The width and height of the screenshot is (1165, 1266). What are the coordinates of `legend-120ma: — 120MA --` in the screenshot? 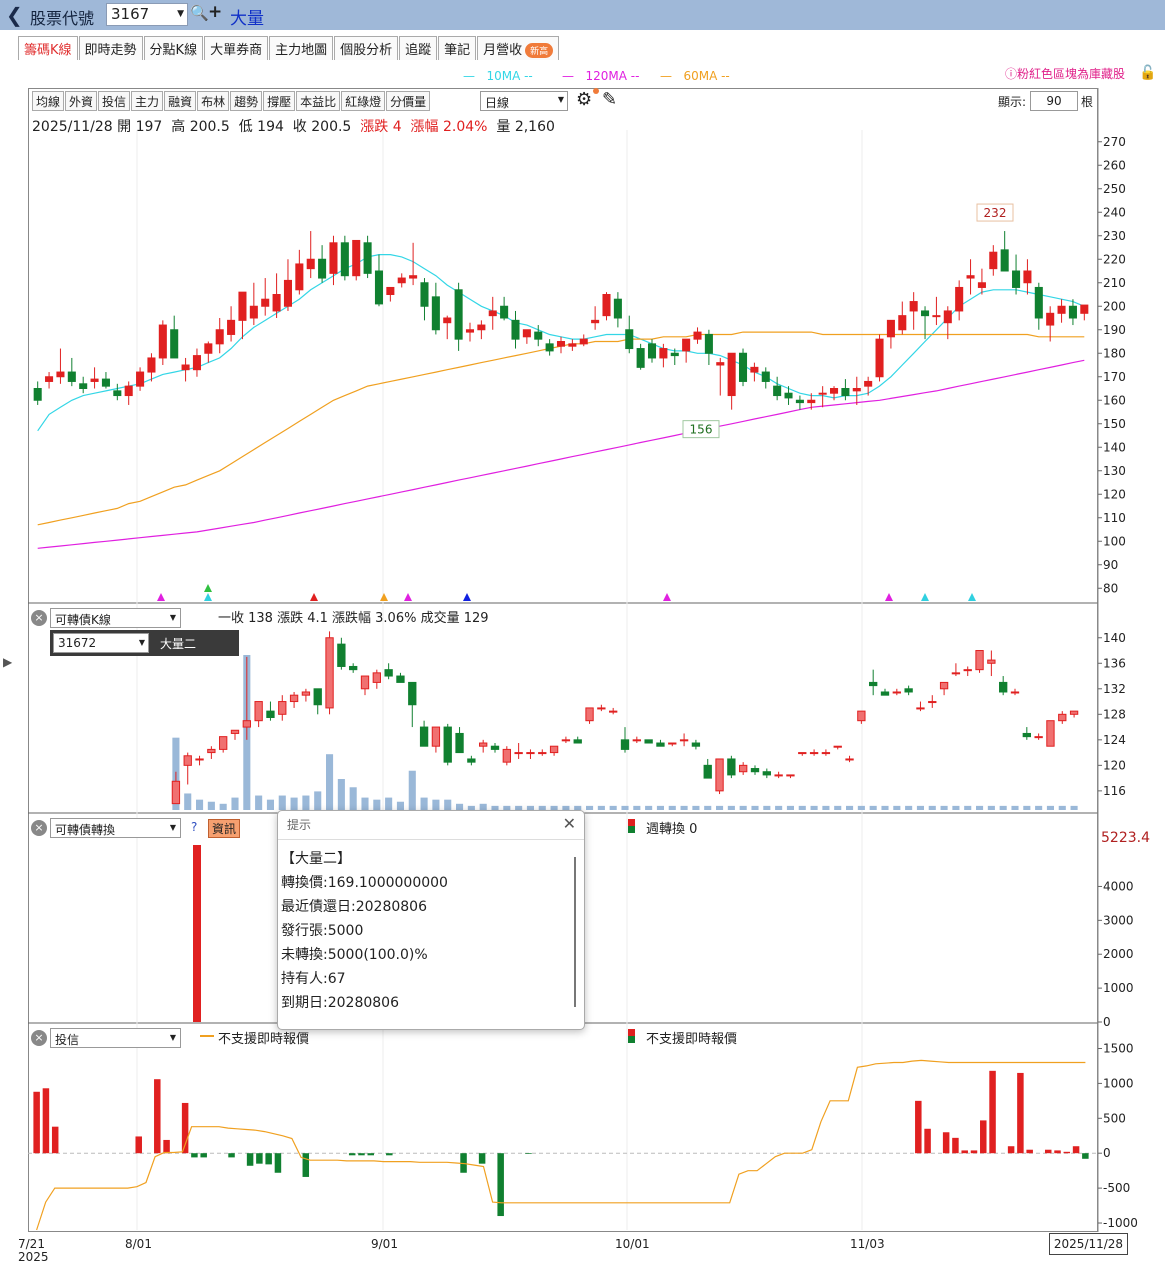 It's located at (601, 76).